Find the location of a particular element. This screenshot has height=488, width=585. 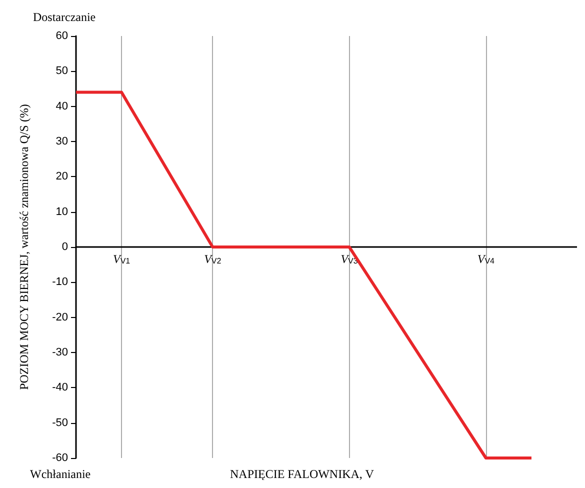

y-tick-label: -40 is located at coordinates (60, 388).